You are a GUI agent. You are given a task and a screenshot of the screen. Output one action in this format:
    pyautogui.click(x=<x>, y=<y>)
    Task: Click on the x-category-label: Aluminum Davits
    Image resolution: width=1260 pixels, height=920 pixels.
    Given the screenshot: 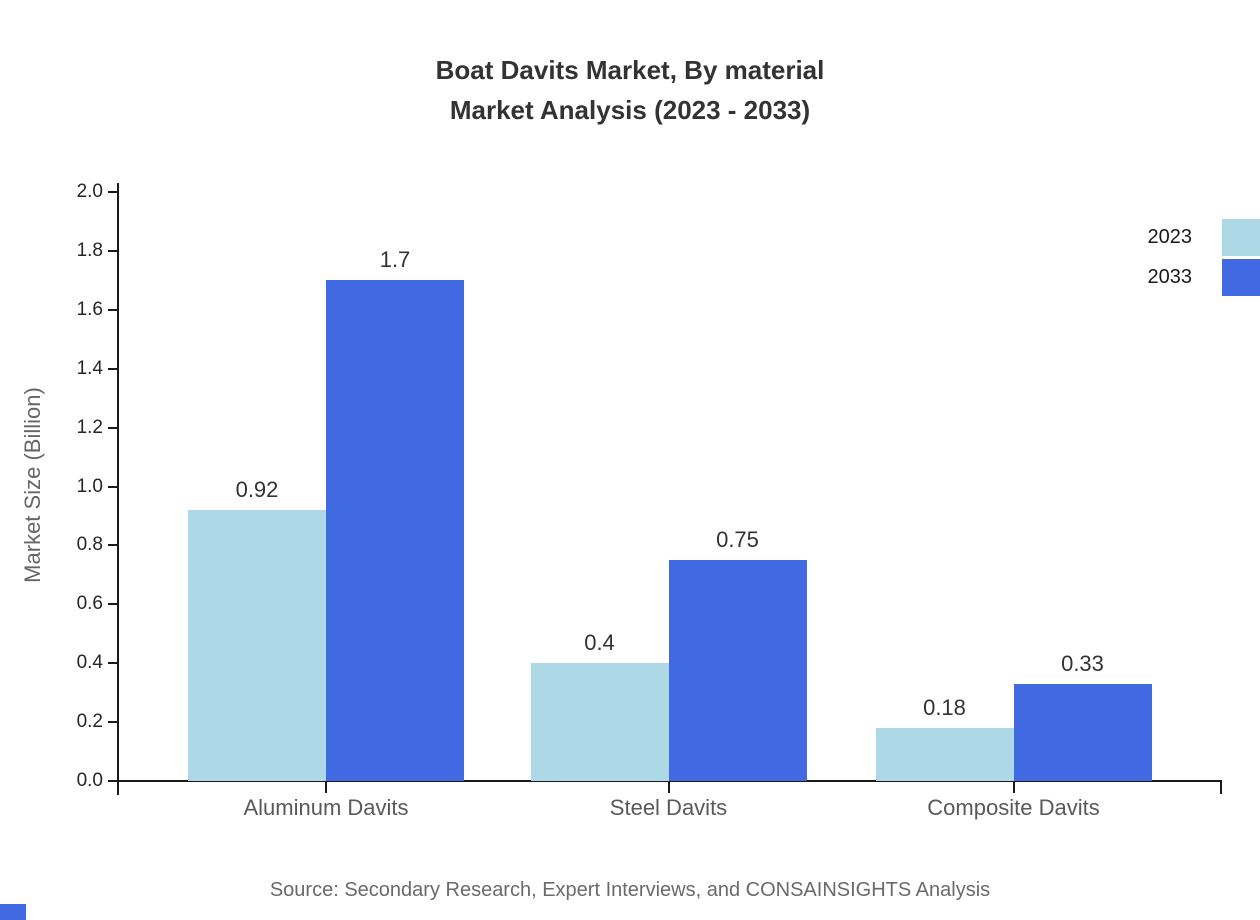 What is the action you would take?
    pyautogui.click(x=326, y=807)
    